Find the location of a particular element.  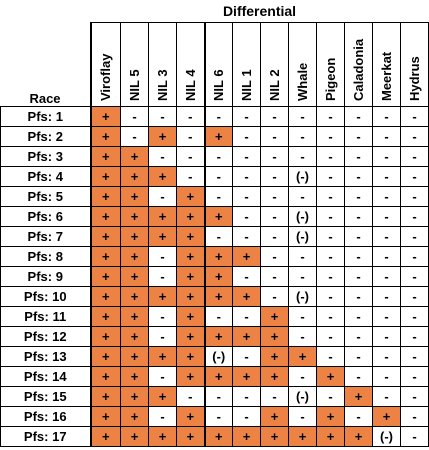

race-column-header: Race is located at coordinates (45, 98).